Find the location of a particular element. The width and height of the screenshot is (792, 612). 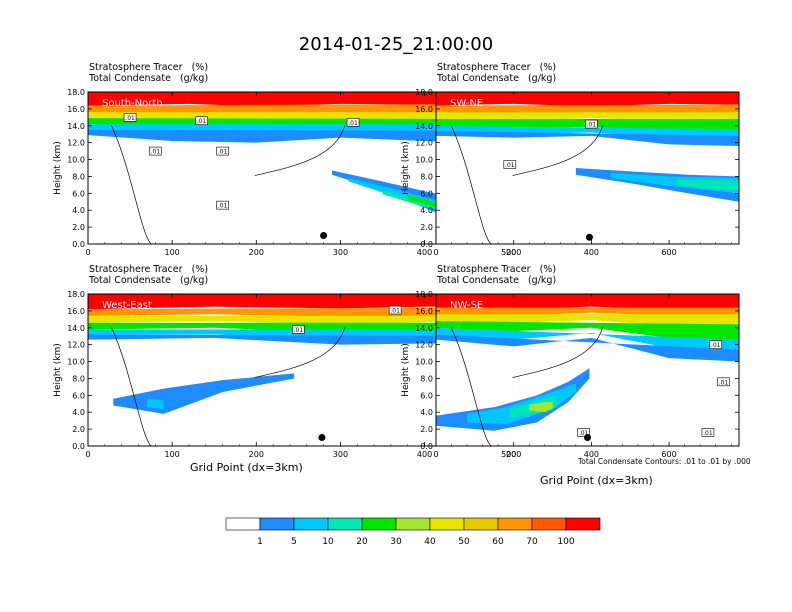

x-tick-label: 100 is located at coordinates (172, 454).